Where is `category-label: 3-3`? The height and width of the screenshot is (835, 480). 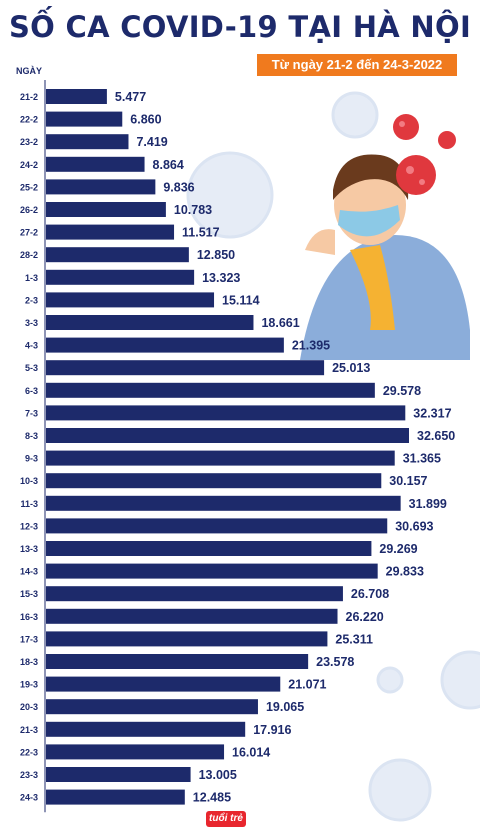 category-label: 3-3 is located at coordinates (31, 323).